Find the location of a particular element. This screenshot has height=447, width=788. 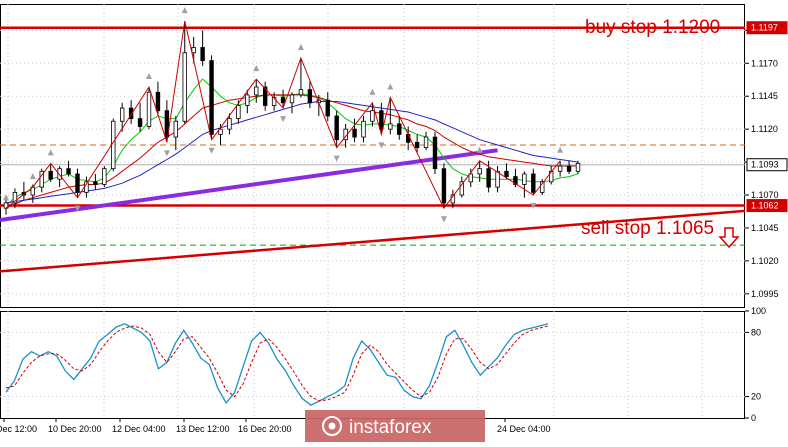

buy-stop-annotation: buy stop 1.1200 is located at coordinates (652, 27).